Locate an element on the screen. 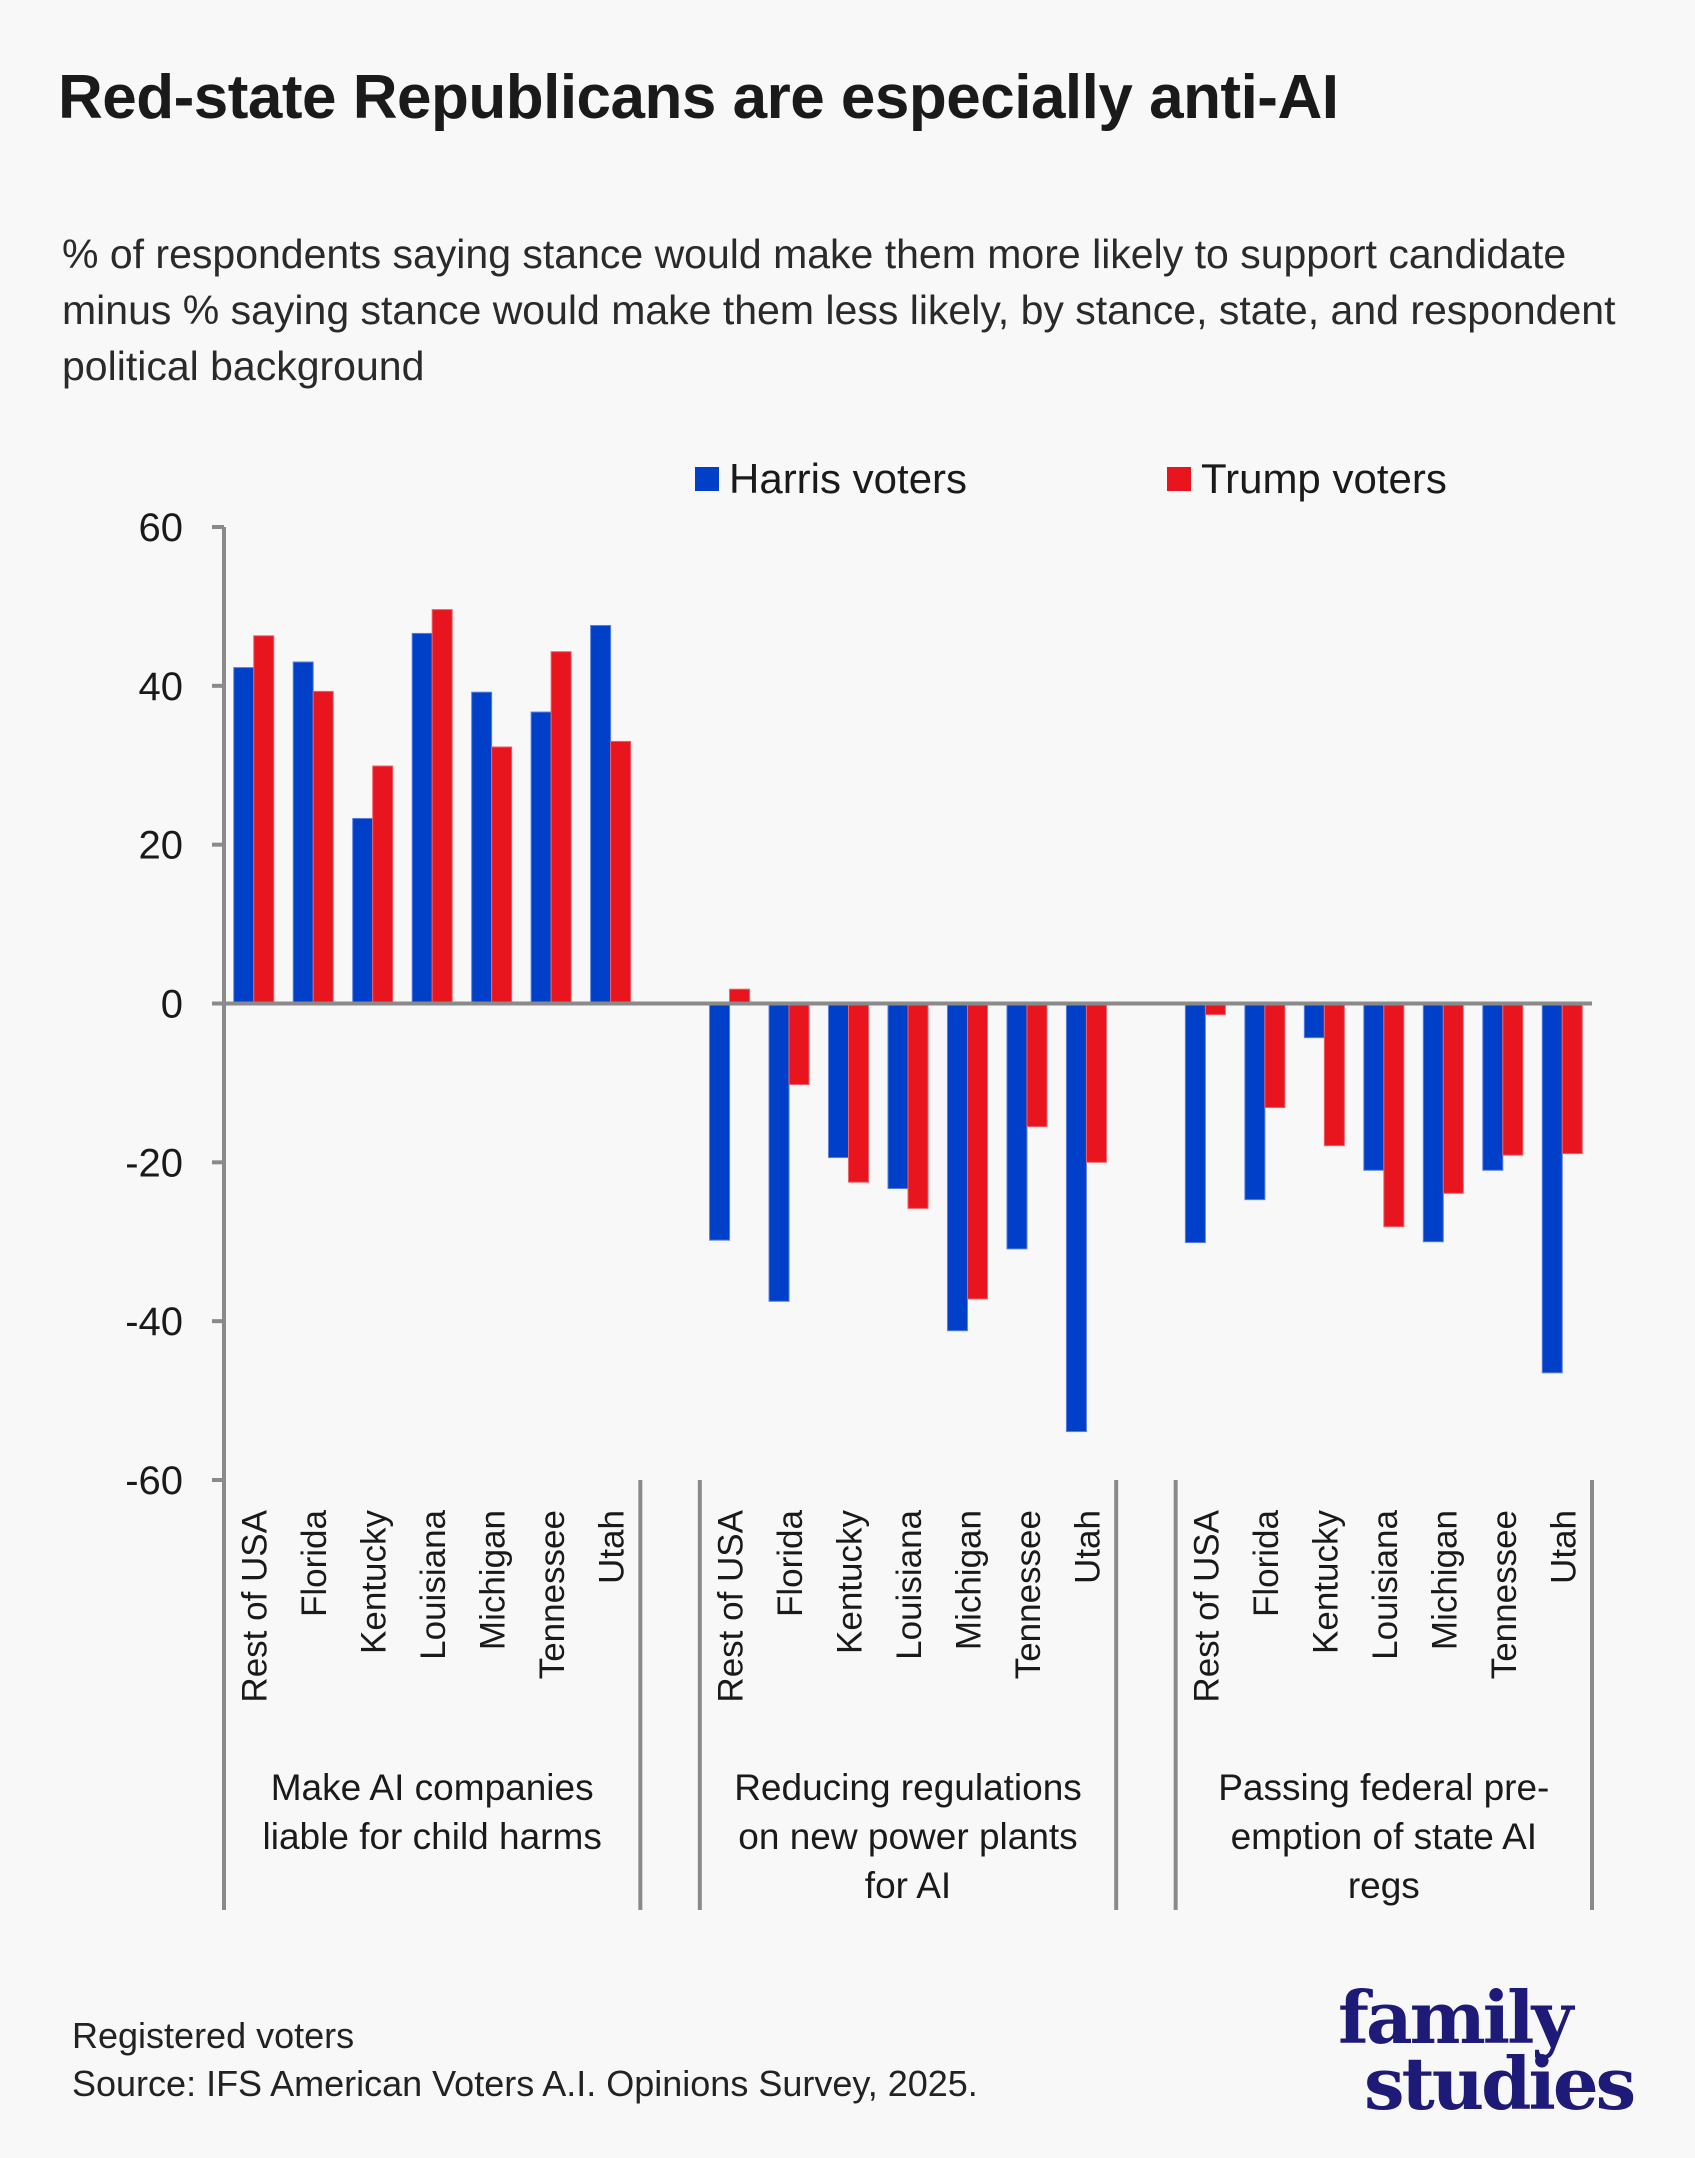 The image size is (1695, 2158). legend-swatch-trump is located at coordinates (1179, 479).